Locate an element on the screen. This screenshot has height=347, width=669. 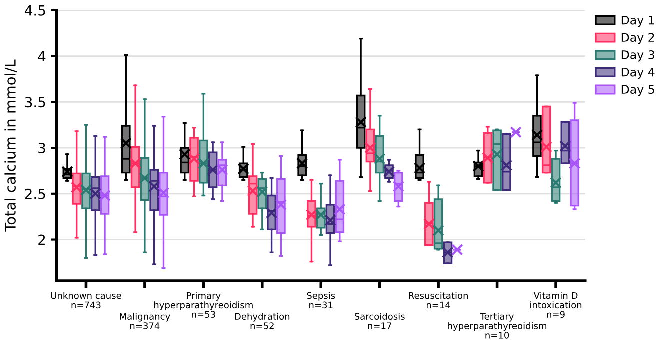
y-tick-label: 4.5 is located at coordinates (35, 11).